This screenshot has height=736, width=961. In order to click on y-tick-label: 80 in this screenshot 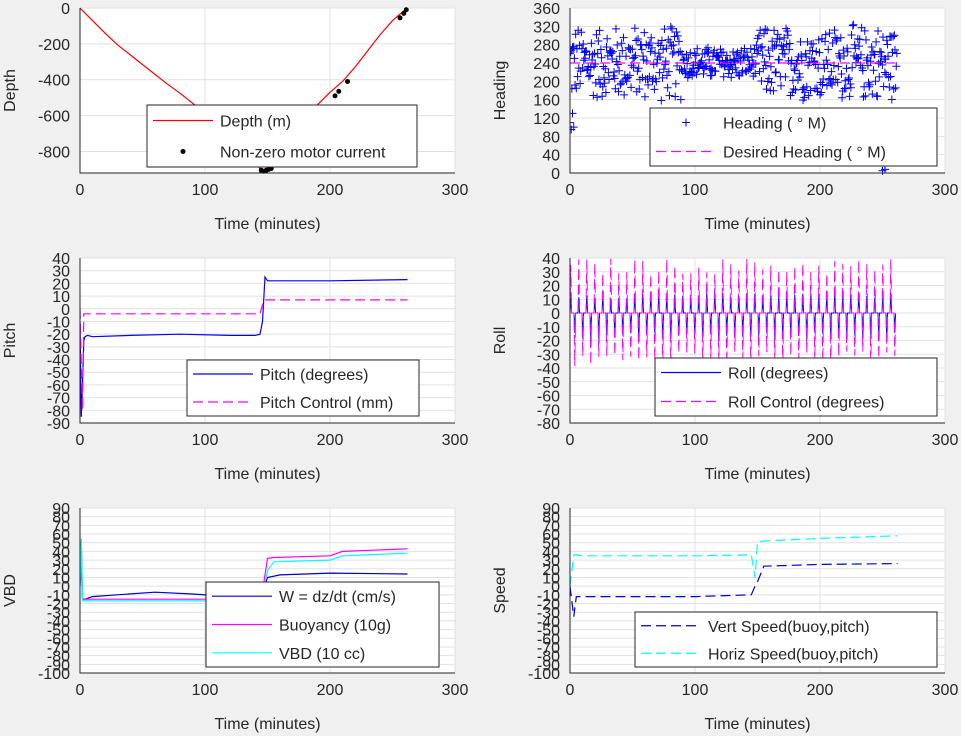, I will do `click(551, 137)`.